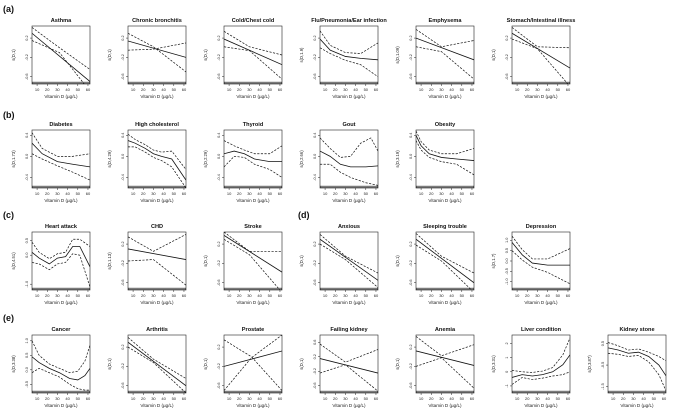  What do you see at coordinates (27, 355) in the screenshot?
I see `y-tick-label: 0.5` at bounding box center [27, 355].